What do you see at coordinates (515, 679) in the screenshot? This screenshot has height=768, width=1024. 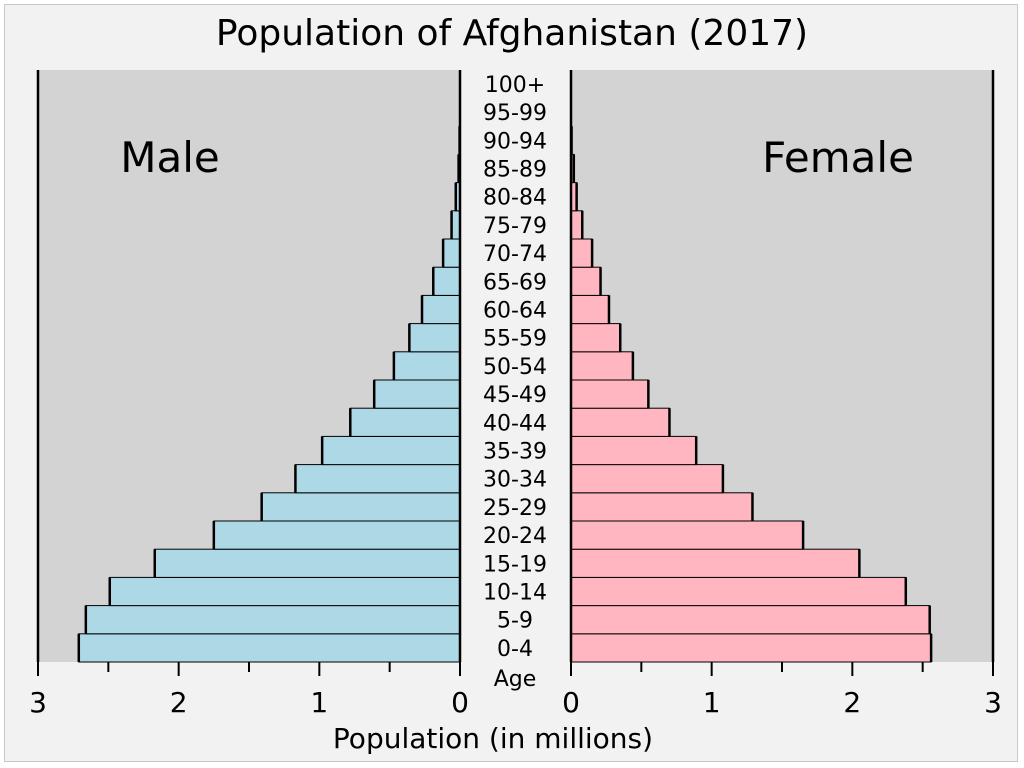 I see `age-axis-label: Age` at bounding box center [515, 679].